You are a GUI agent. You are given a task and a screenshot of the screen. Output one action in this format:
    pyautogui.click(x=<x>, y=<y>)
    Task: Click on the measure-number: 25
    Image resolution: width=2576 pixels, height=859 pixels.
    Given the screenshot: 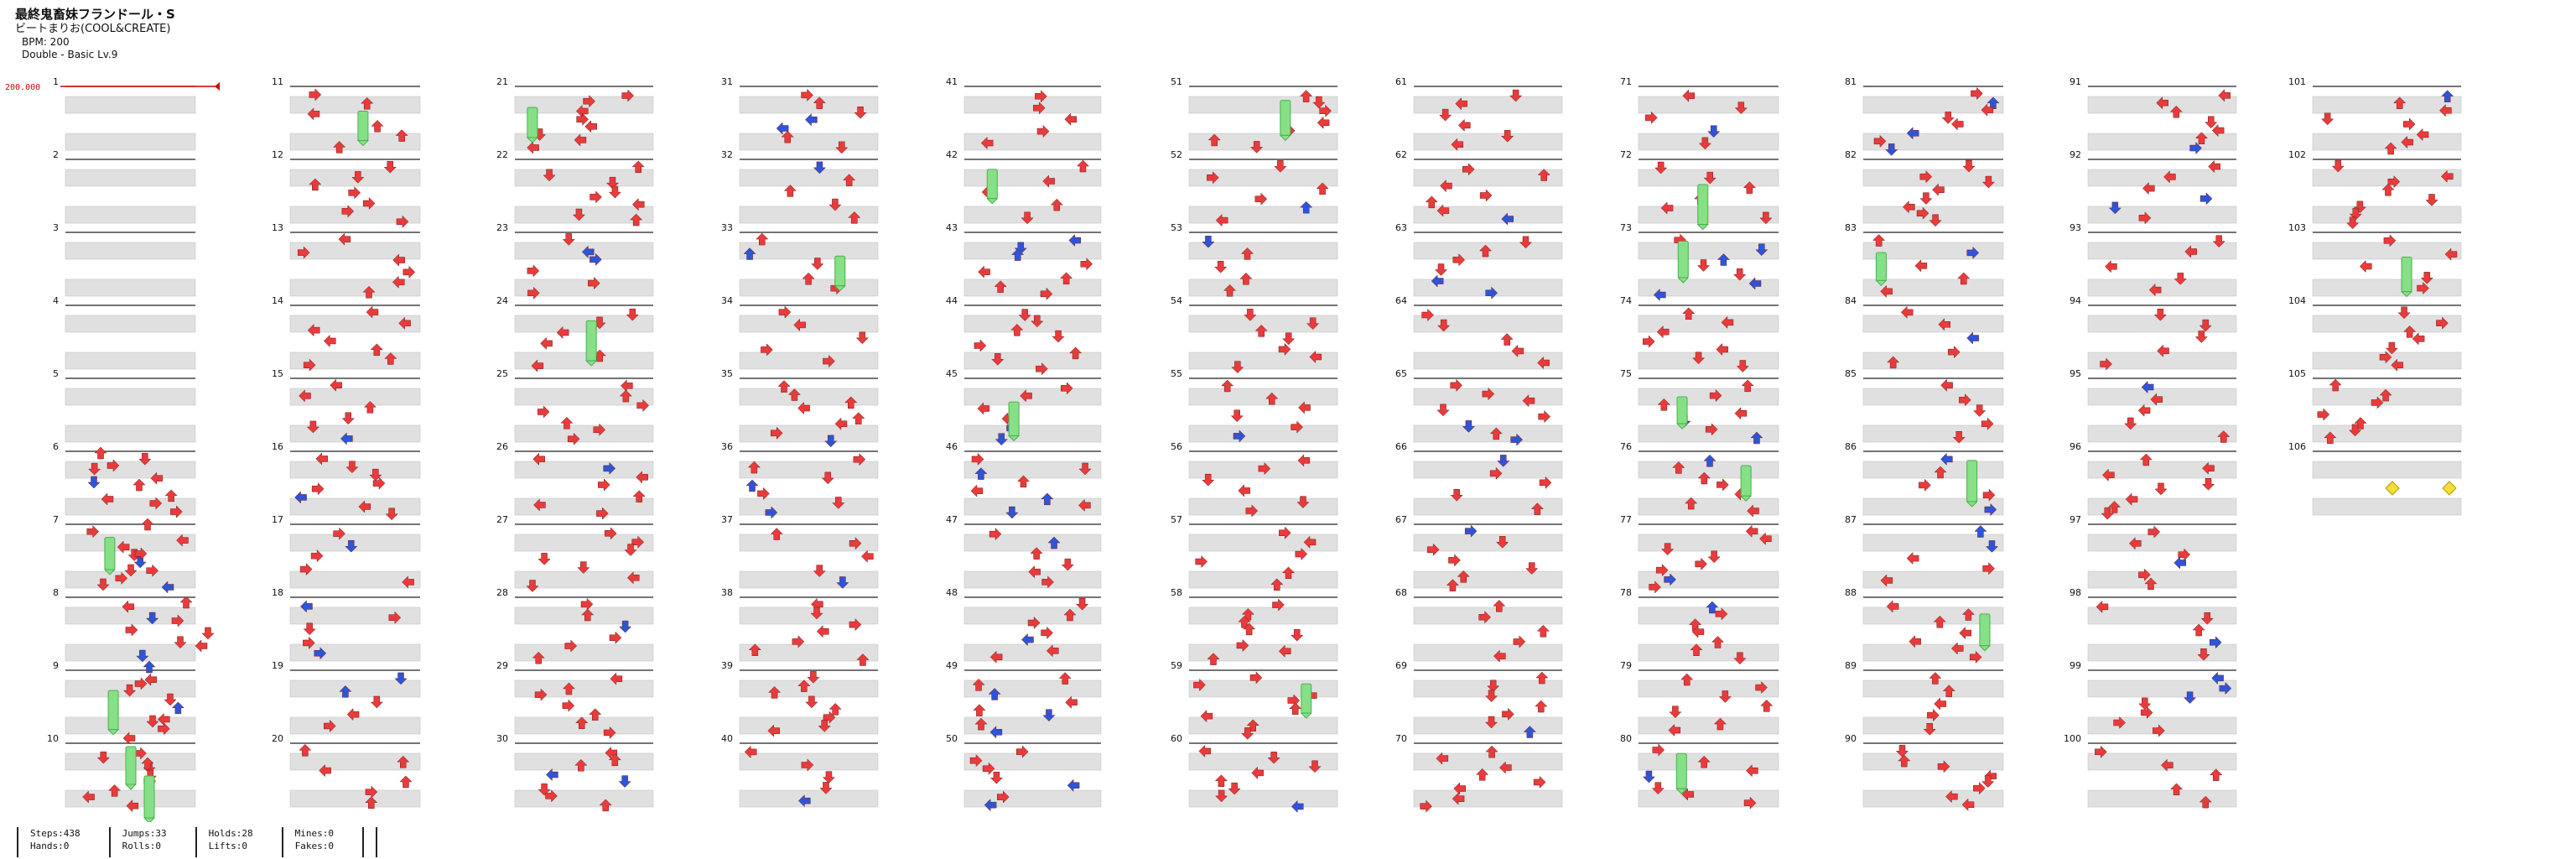 What is the action you would take?
    pyautogui.click(x=502, y=373)
    